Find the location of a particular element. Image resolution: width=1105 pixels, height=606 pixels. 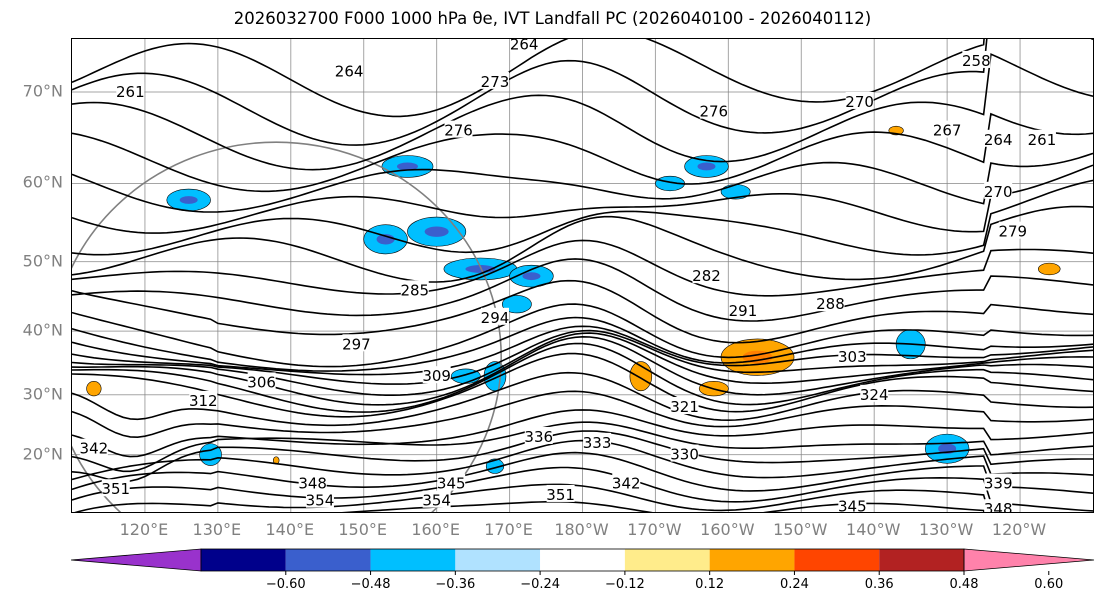

contour-label-text: 288 is located at coordinates (830, 304).